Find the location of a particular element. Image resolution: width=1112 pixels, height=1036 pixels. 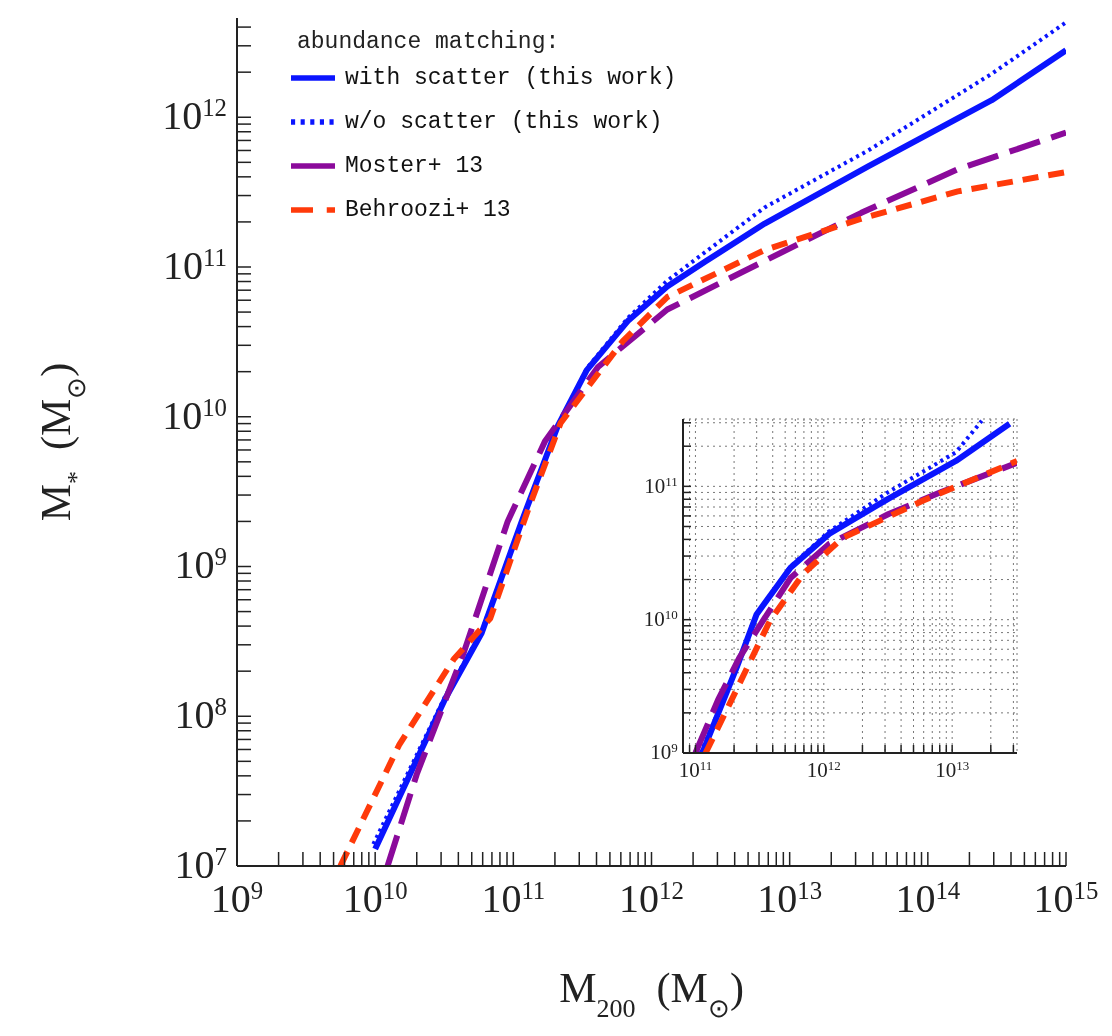

legend-label: w/o scatter (this work) is located at coordinates (504, 122).